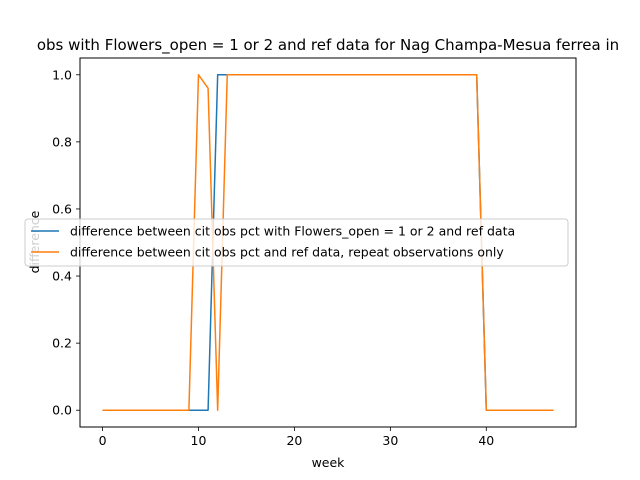 This screenshot has height=480, width=640. I want to click on y-axis: 0.0 0.2 0.4 0.6 0.8 1.0, so click(66, 242).